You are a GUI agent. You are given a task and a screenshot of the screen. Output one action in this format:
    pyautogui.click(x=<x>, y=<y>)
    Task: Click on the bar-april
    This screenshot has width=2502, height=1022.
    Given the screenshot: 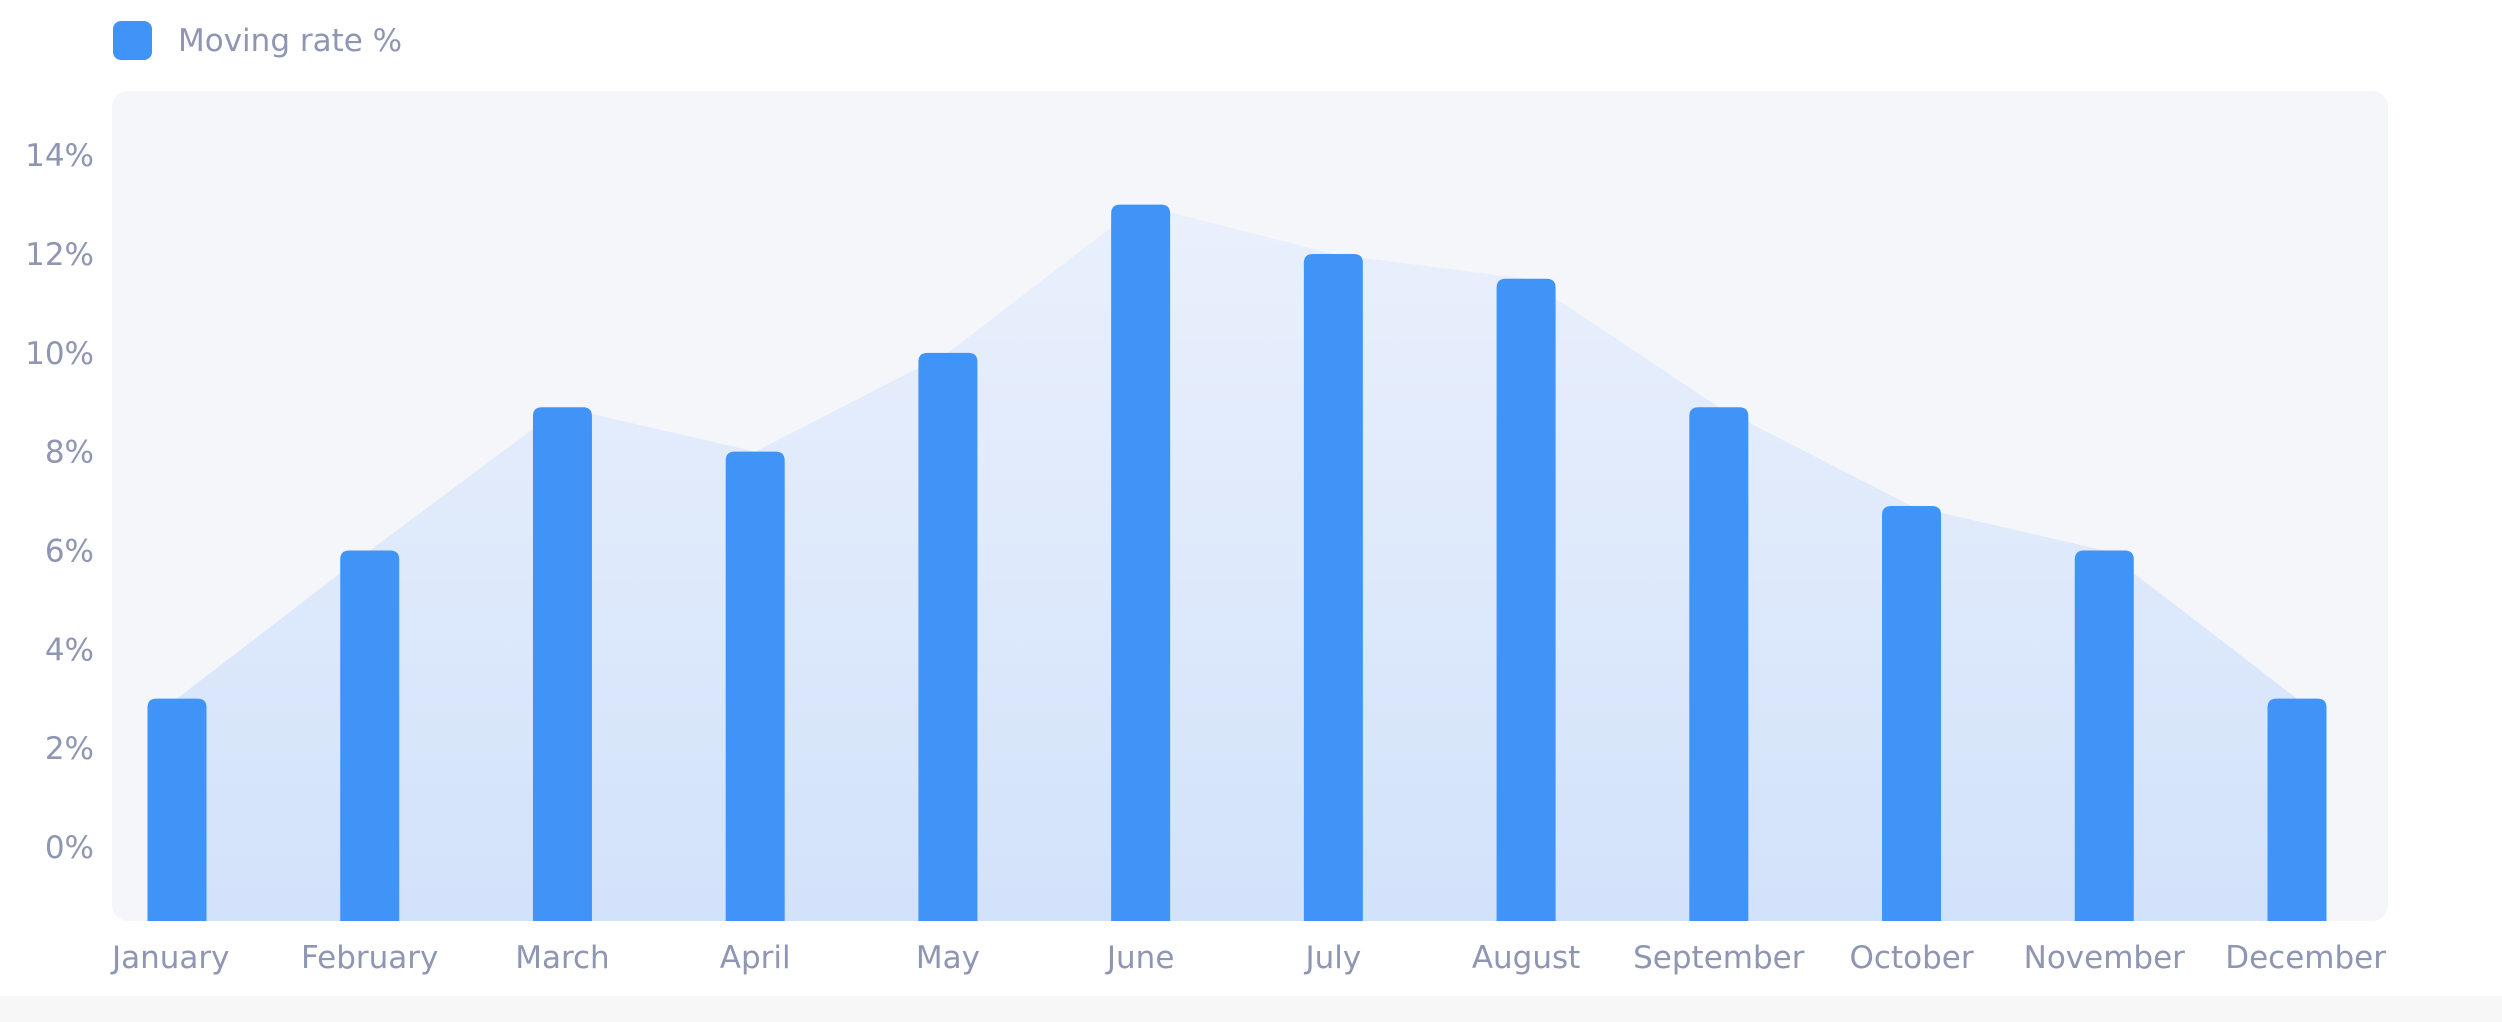 What is the action you would take?
    pyautogui.click(x=755, y=686)
    